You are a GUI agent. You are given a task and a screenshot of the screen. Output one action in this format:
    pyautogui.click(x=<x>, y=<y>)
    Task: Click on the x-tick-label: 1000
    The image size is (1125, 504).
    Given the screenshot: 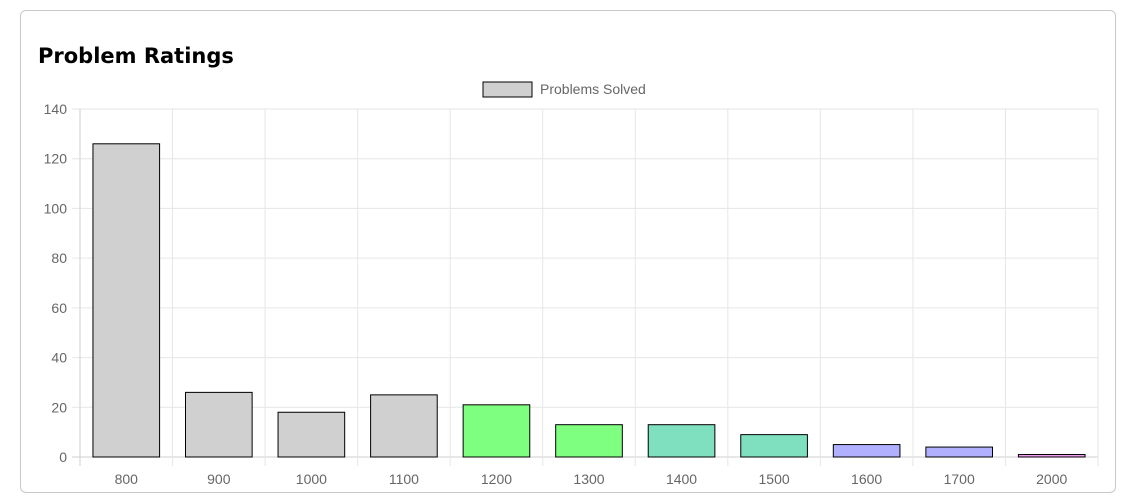 What is the action you would take?
    pyautogui.click(x=311, y=479)
    